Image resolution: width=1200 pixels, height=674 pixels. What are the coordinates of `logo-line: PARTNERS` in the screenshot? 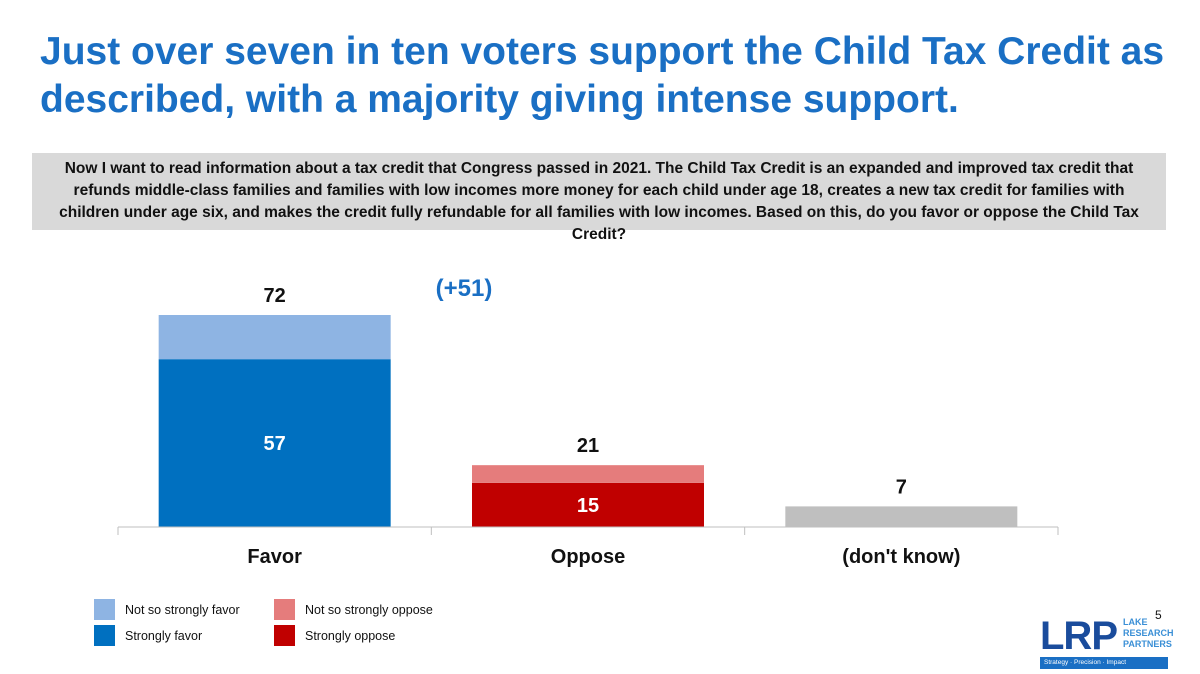 It's located at (1147, 644).